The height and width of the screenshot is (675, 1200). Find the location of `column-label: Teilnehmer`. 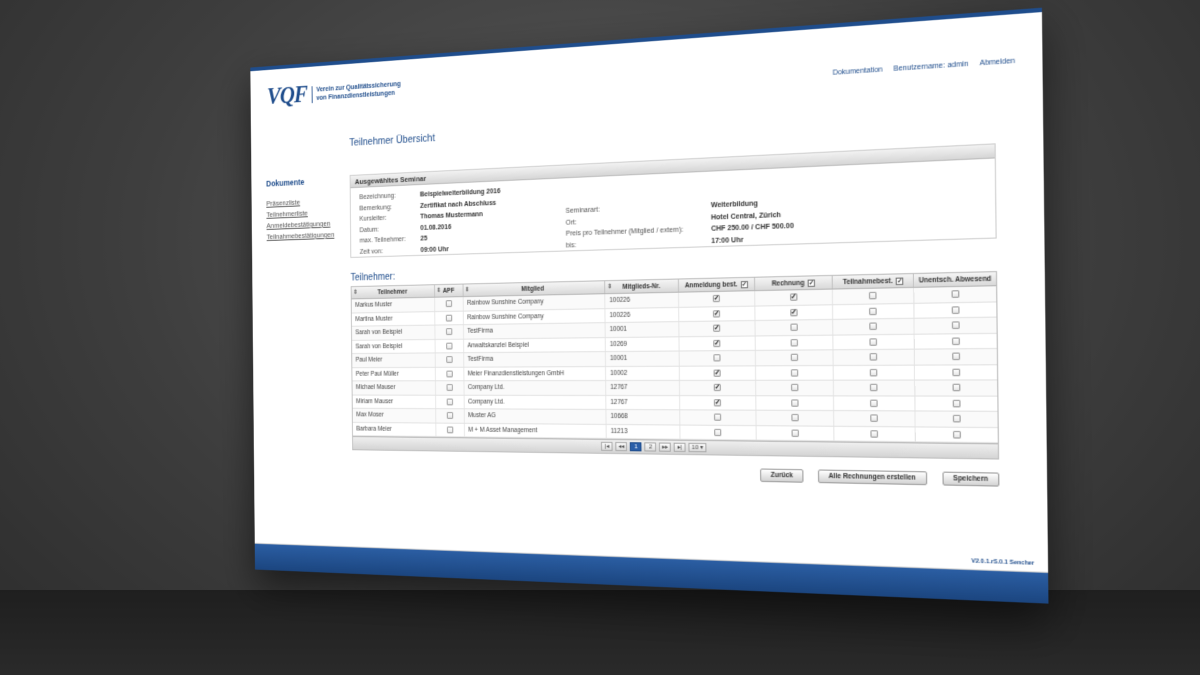

column-label: Teilnehmer is located at coordinates (392, 292).